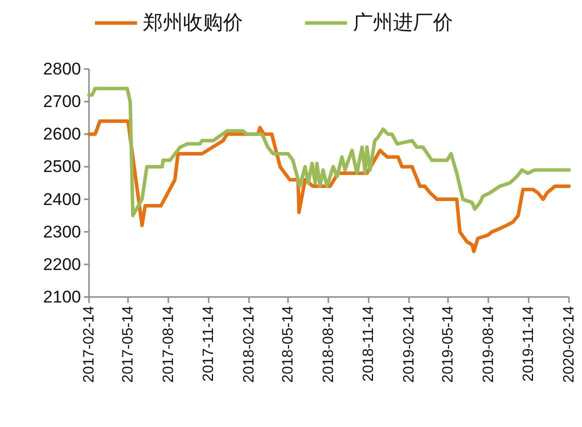 The height and width of the screenshot is (427, 582). Describe the element at coordinates (89, 344) in the screenshot. I see `x-tick-label: 2017-02-14` at that location.